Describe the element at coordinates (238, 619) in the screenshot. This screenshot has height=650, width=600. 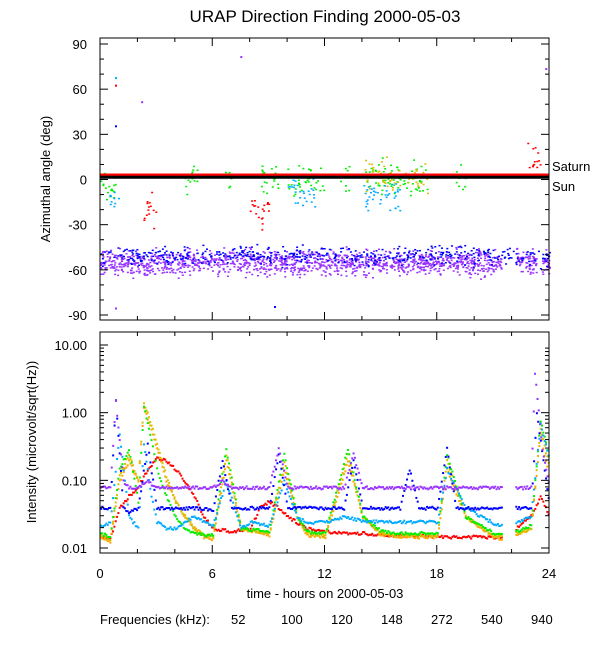
I see `legend-entry-52: 52` at that location.